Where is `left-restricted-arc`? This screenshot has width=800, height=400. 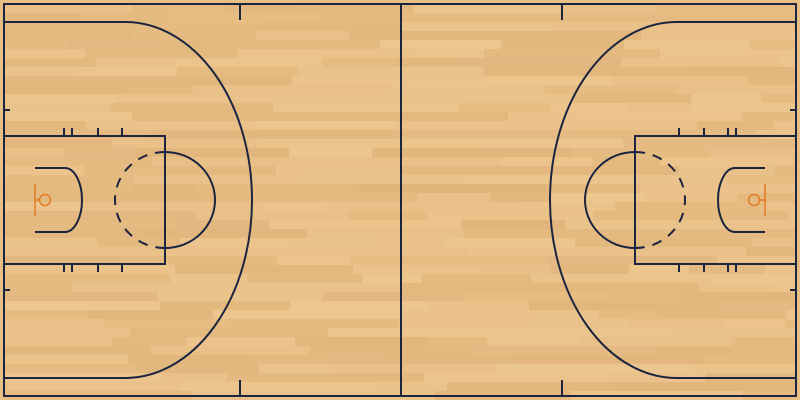 left-restricted-arc is located at coordinates (59, 200).